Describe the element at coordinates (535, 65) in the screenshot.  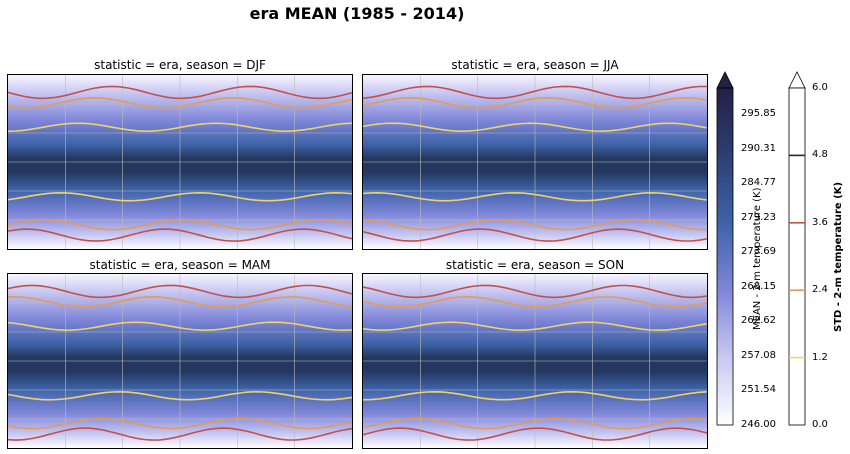
I see `panel-title-jja: statistic = era, season = JJA` at that location.